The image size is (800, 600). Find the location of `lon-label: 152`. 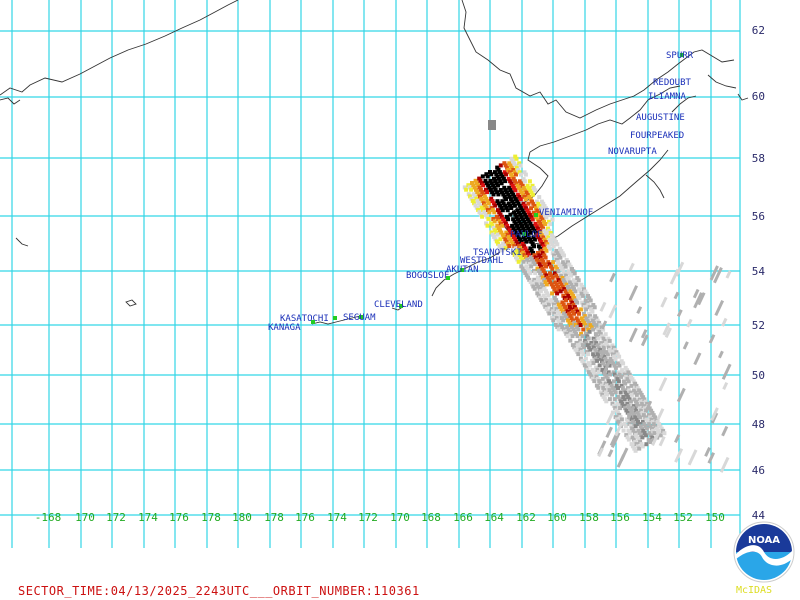

lon-label: 152 is located at coordinates (683, 517).